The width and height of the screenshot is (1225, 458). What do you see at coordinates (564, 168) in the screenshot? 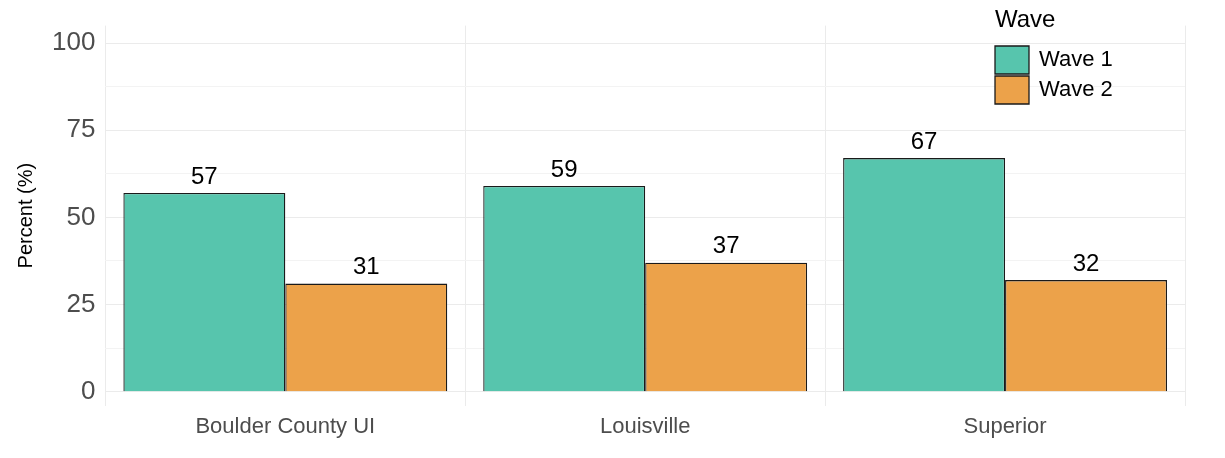
I see `data-label: 59` at bounding box center [564, 168].